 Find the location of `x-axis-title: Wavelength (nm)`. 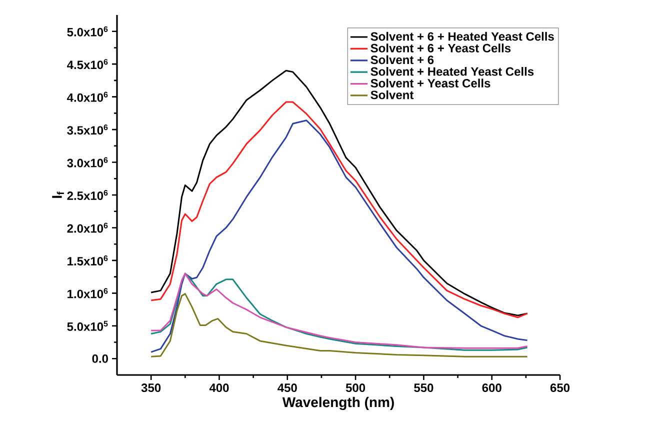

x-axis-title: Wavelength (nm) is located at coordinates (338, 403).